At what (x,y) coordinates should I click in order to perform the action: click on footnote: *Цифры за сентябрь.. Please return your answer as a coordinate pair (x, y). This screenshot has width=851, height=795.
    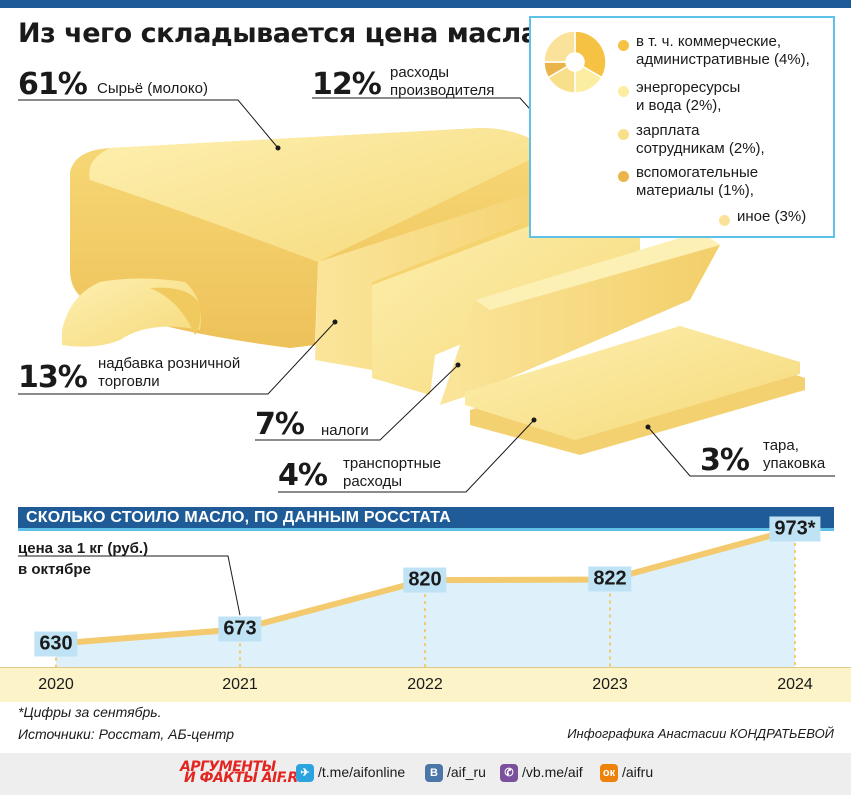
    Looking at the image, I should click on (90, 712).